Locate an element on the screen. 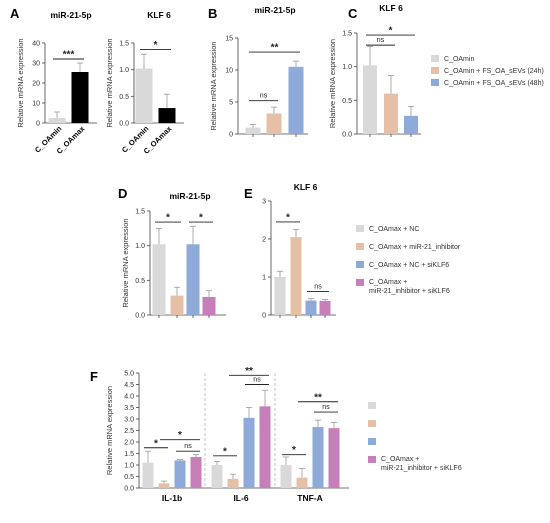 The height and width of the screenshot is (523, 550). A1-significance-label: *** is located at coordinates (69, 55).